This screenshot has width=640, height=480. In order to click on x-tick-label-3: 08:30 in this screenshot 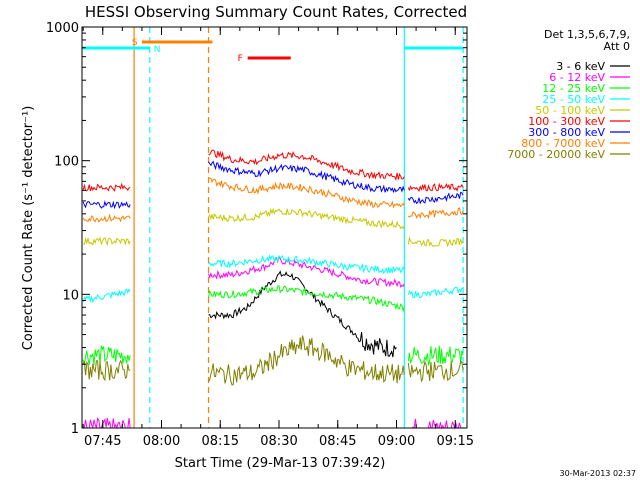, I will do `click(278, 441)`.